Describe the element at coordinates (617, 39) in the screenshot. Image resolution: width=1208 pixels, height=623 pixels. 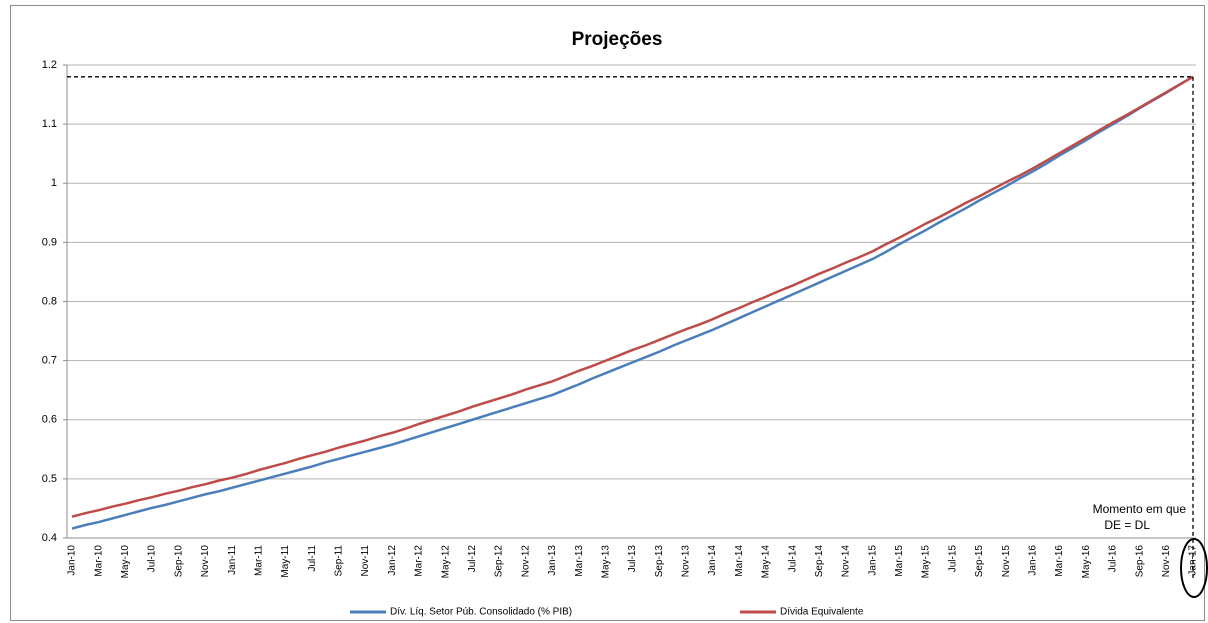
I see `chart-title: Projeções` at that location.